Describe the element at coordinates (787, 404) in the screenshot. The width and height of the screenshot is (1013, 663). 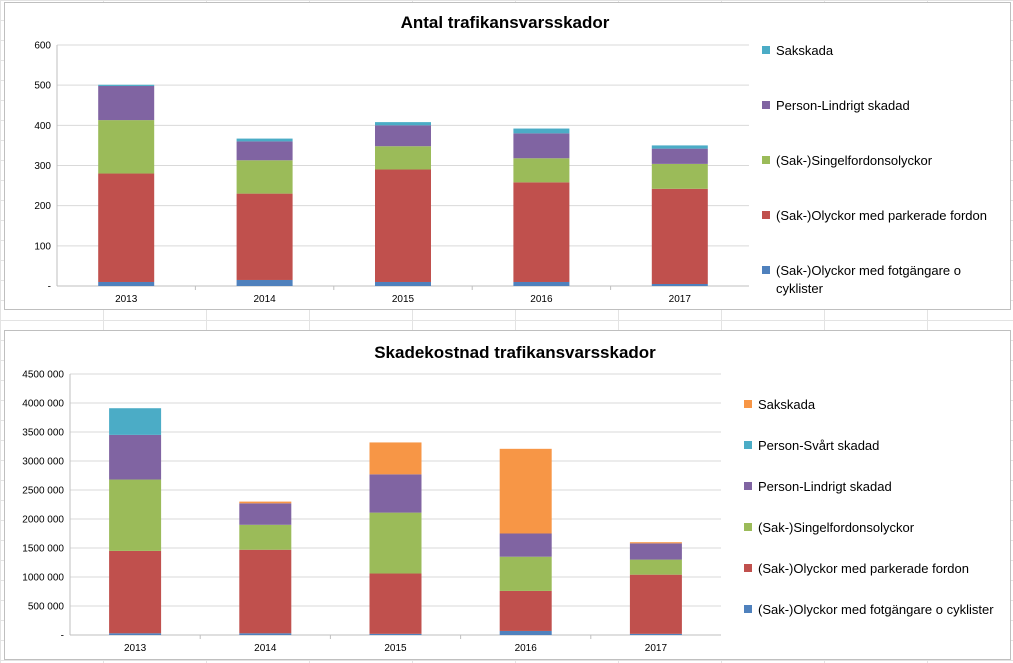
I see `legend-label-5: Sakskada` at that location.